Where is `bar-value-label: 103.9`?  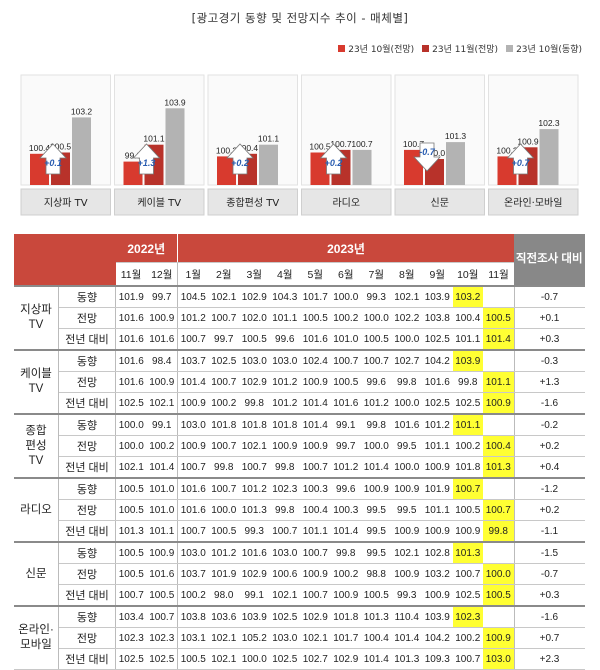 bar-value-label: 103.9 is located at coordinates (175, 102).